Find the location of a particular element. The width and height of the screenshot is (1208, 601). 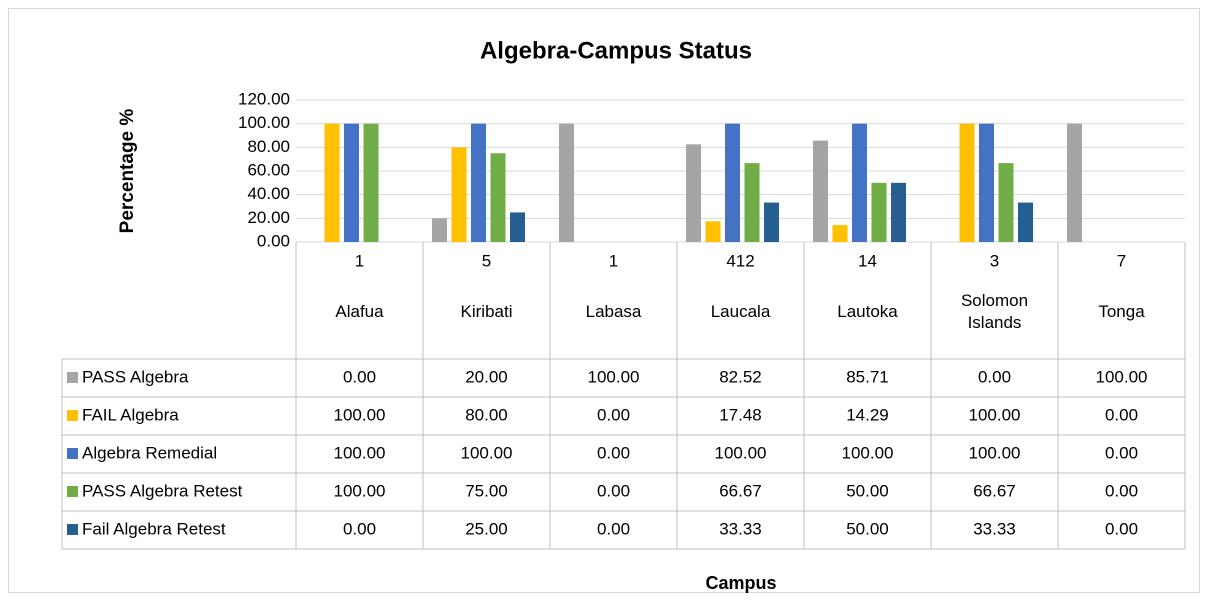

table-value: 17.48 is located at coordinates (740, 414).